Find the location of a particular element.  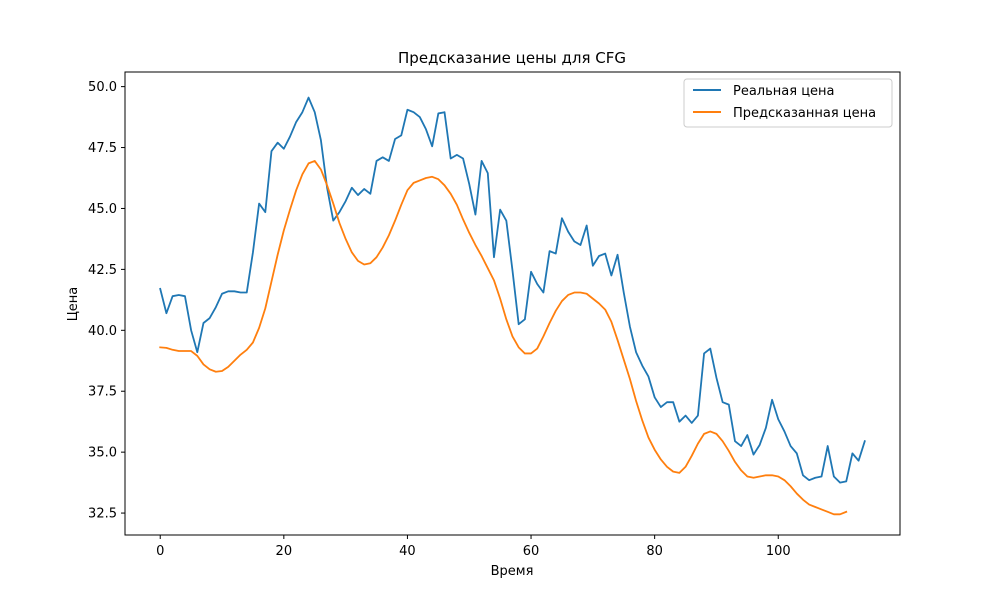

x-tick-label: 40 is located at coordinates (407, 551).